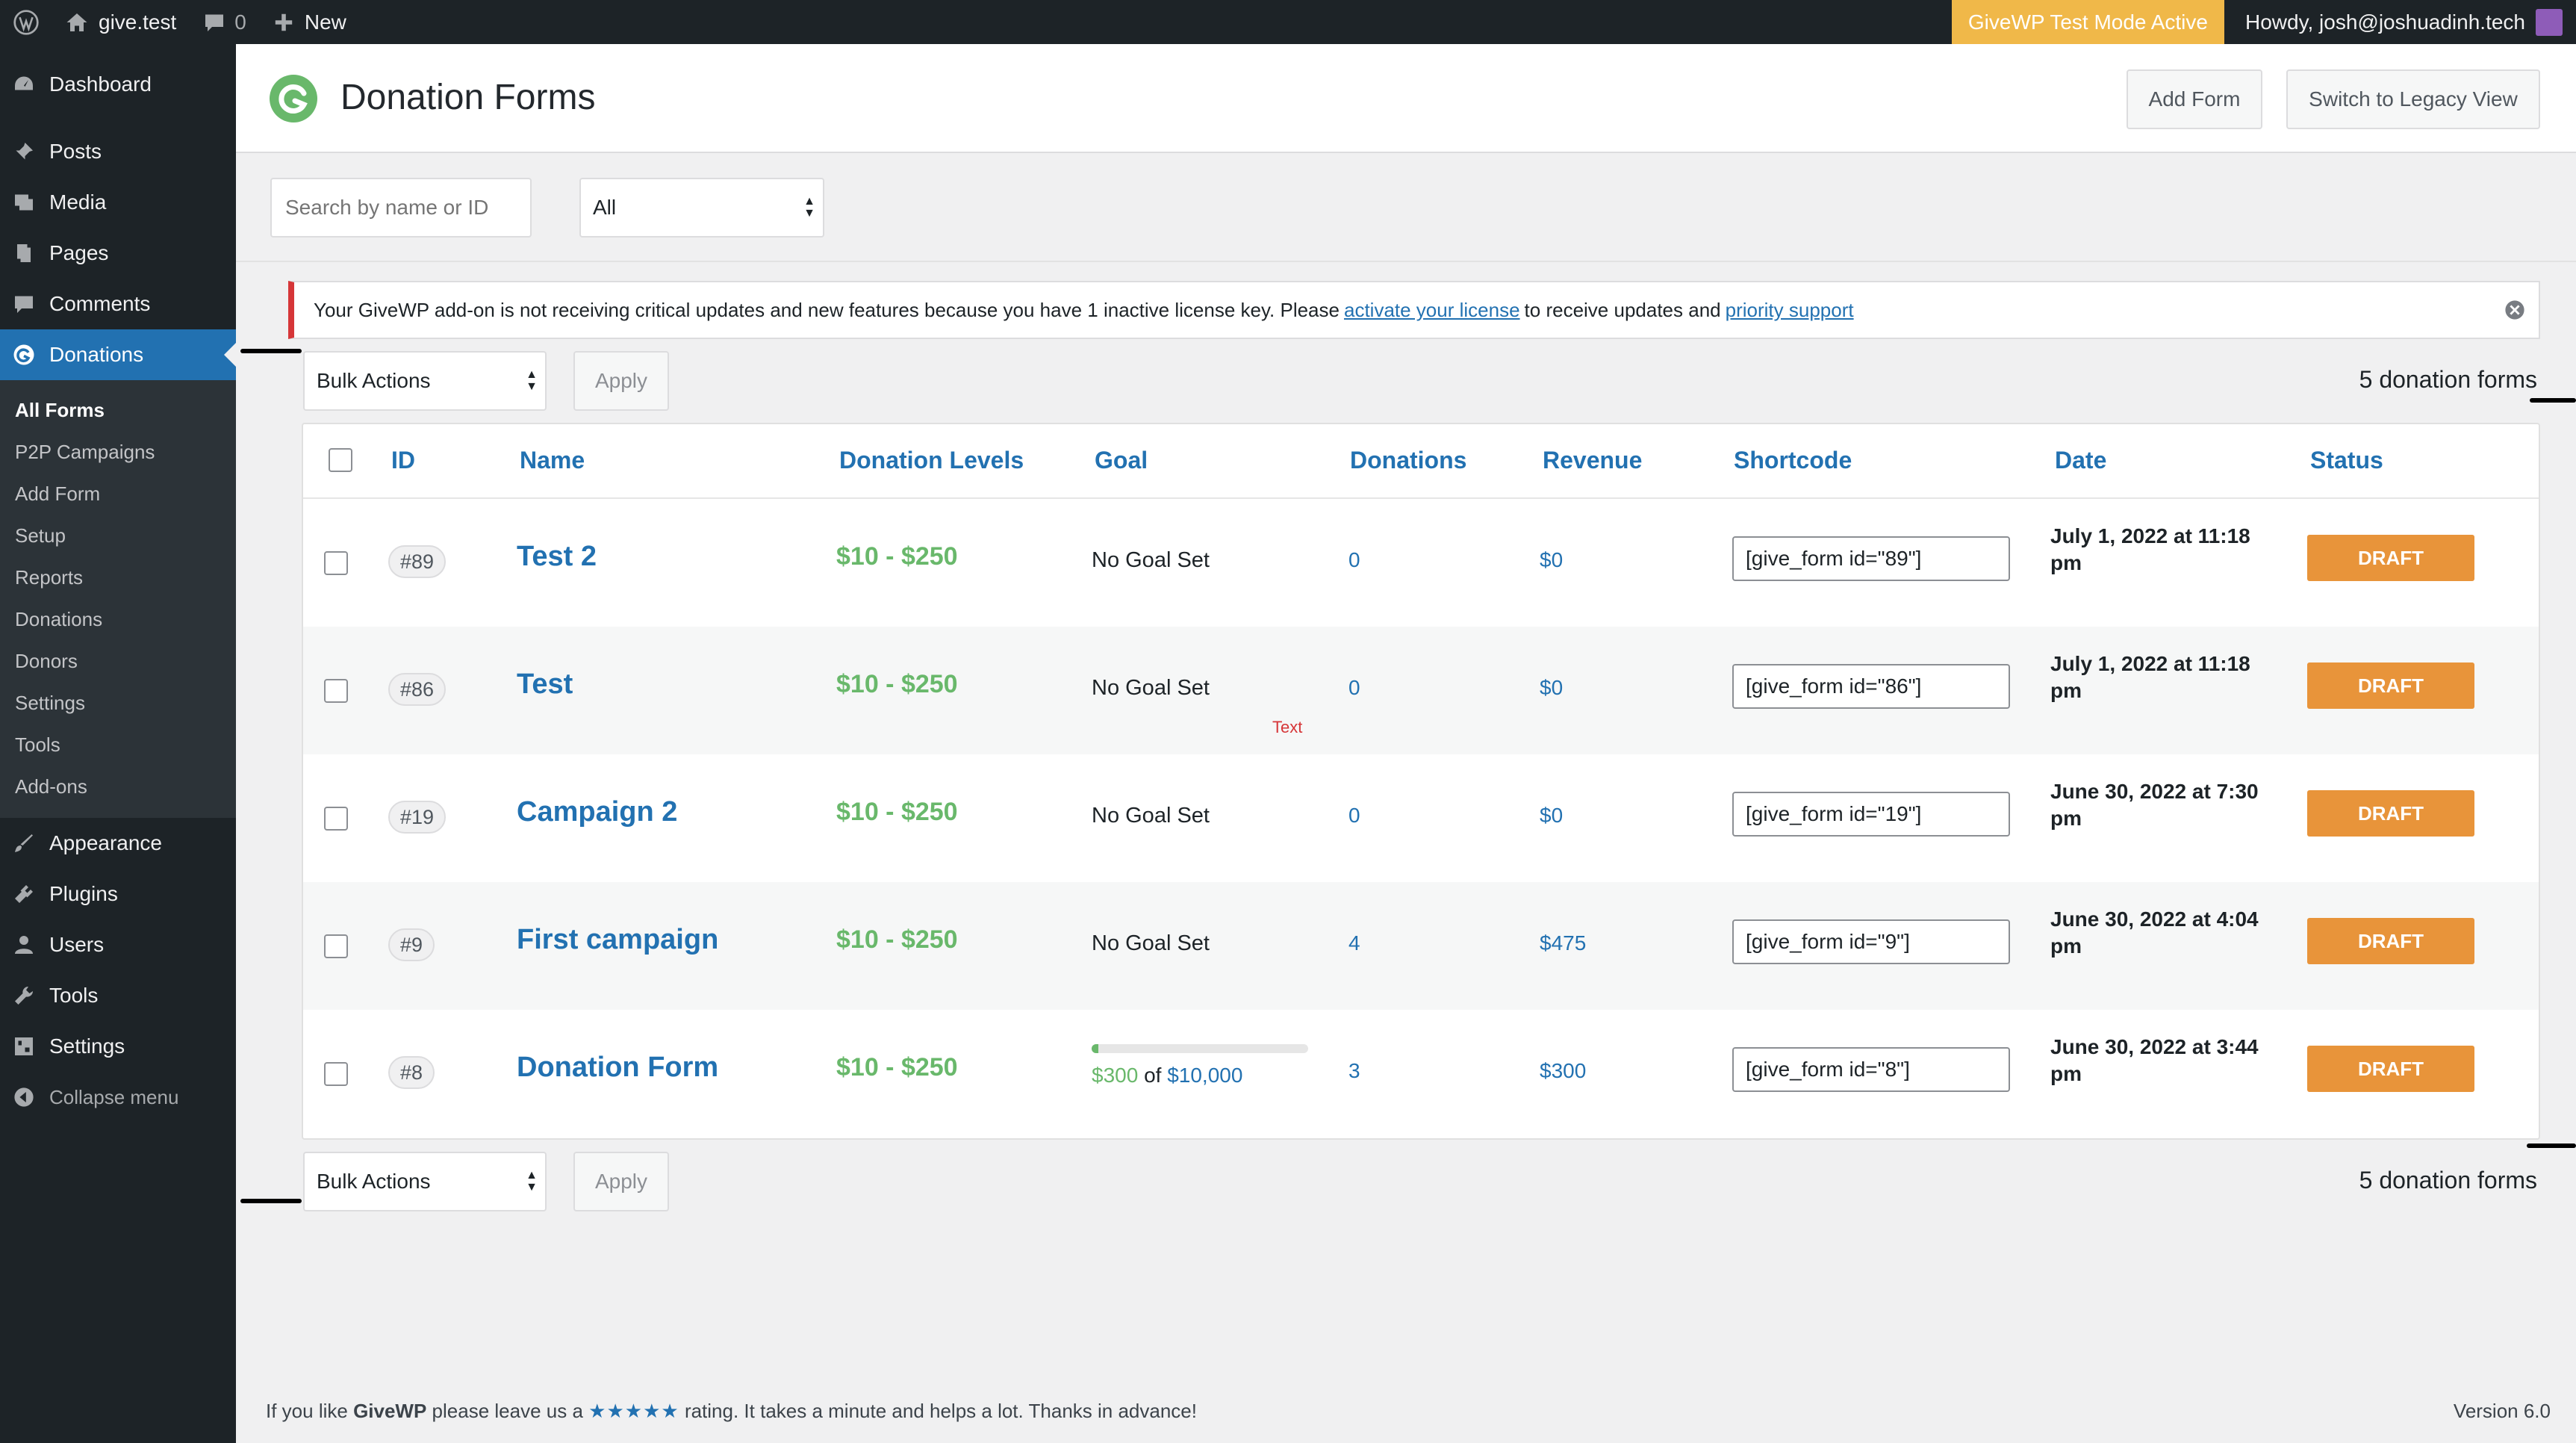 The height and width of the screenshot is (1443, 2576). I want to click on plugin-icon, so click(23, 894).